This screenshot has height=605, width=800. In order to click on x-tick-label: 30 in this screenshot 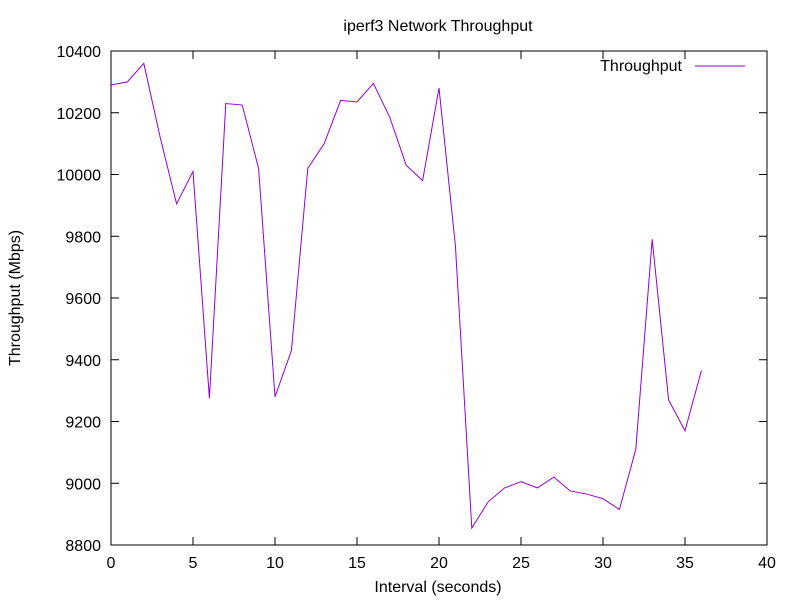, I will do `click(603, 563)`.